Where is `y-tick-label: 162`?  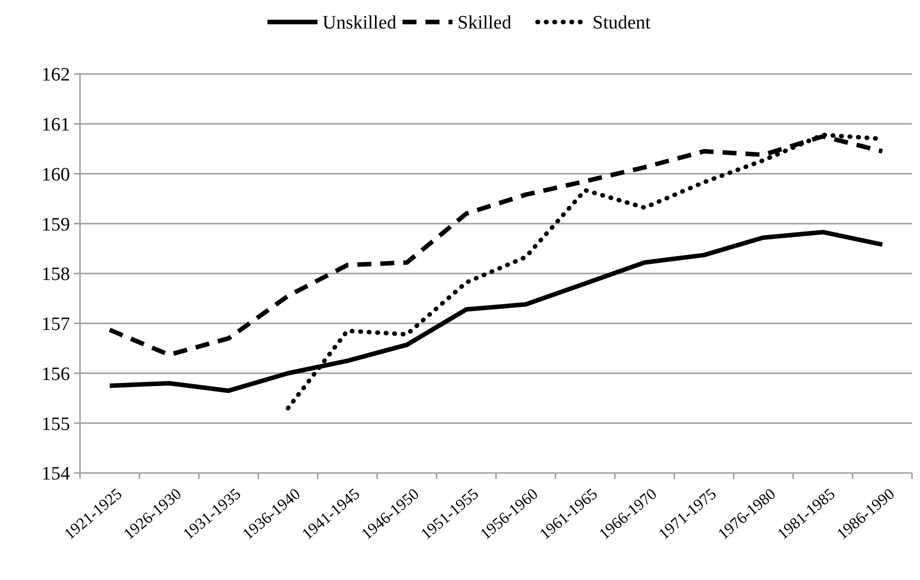 y-tick-label: 162 is located at coordinates (56, 75).